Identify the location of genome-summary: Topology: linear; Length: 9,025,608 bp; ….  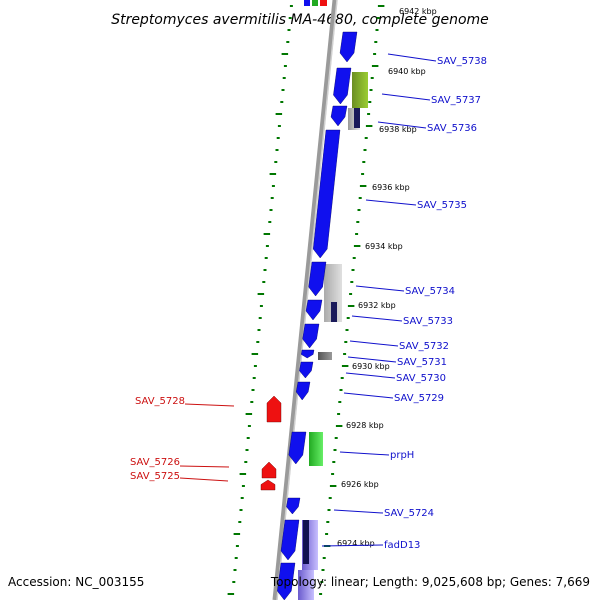
(430, 582).